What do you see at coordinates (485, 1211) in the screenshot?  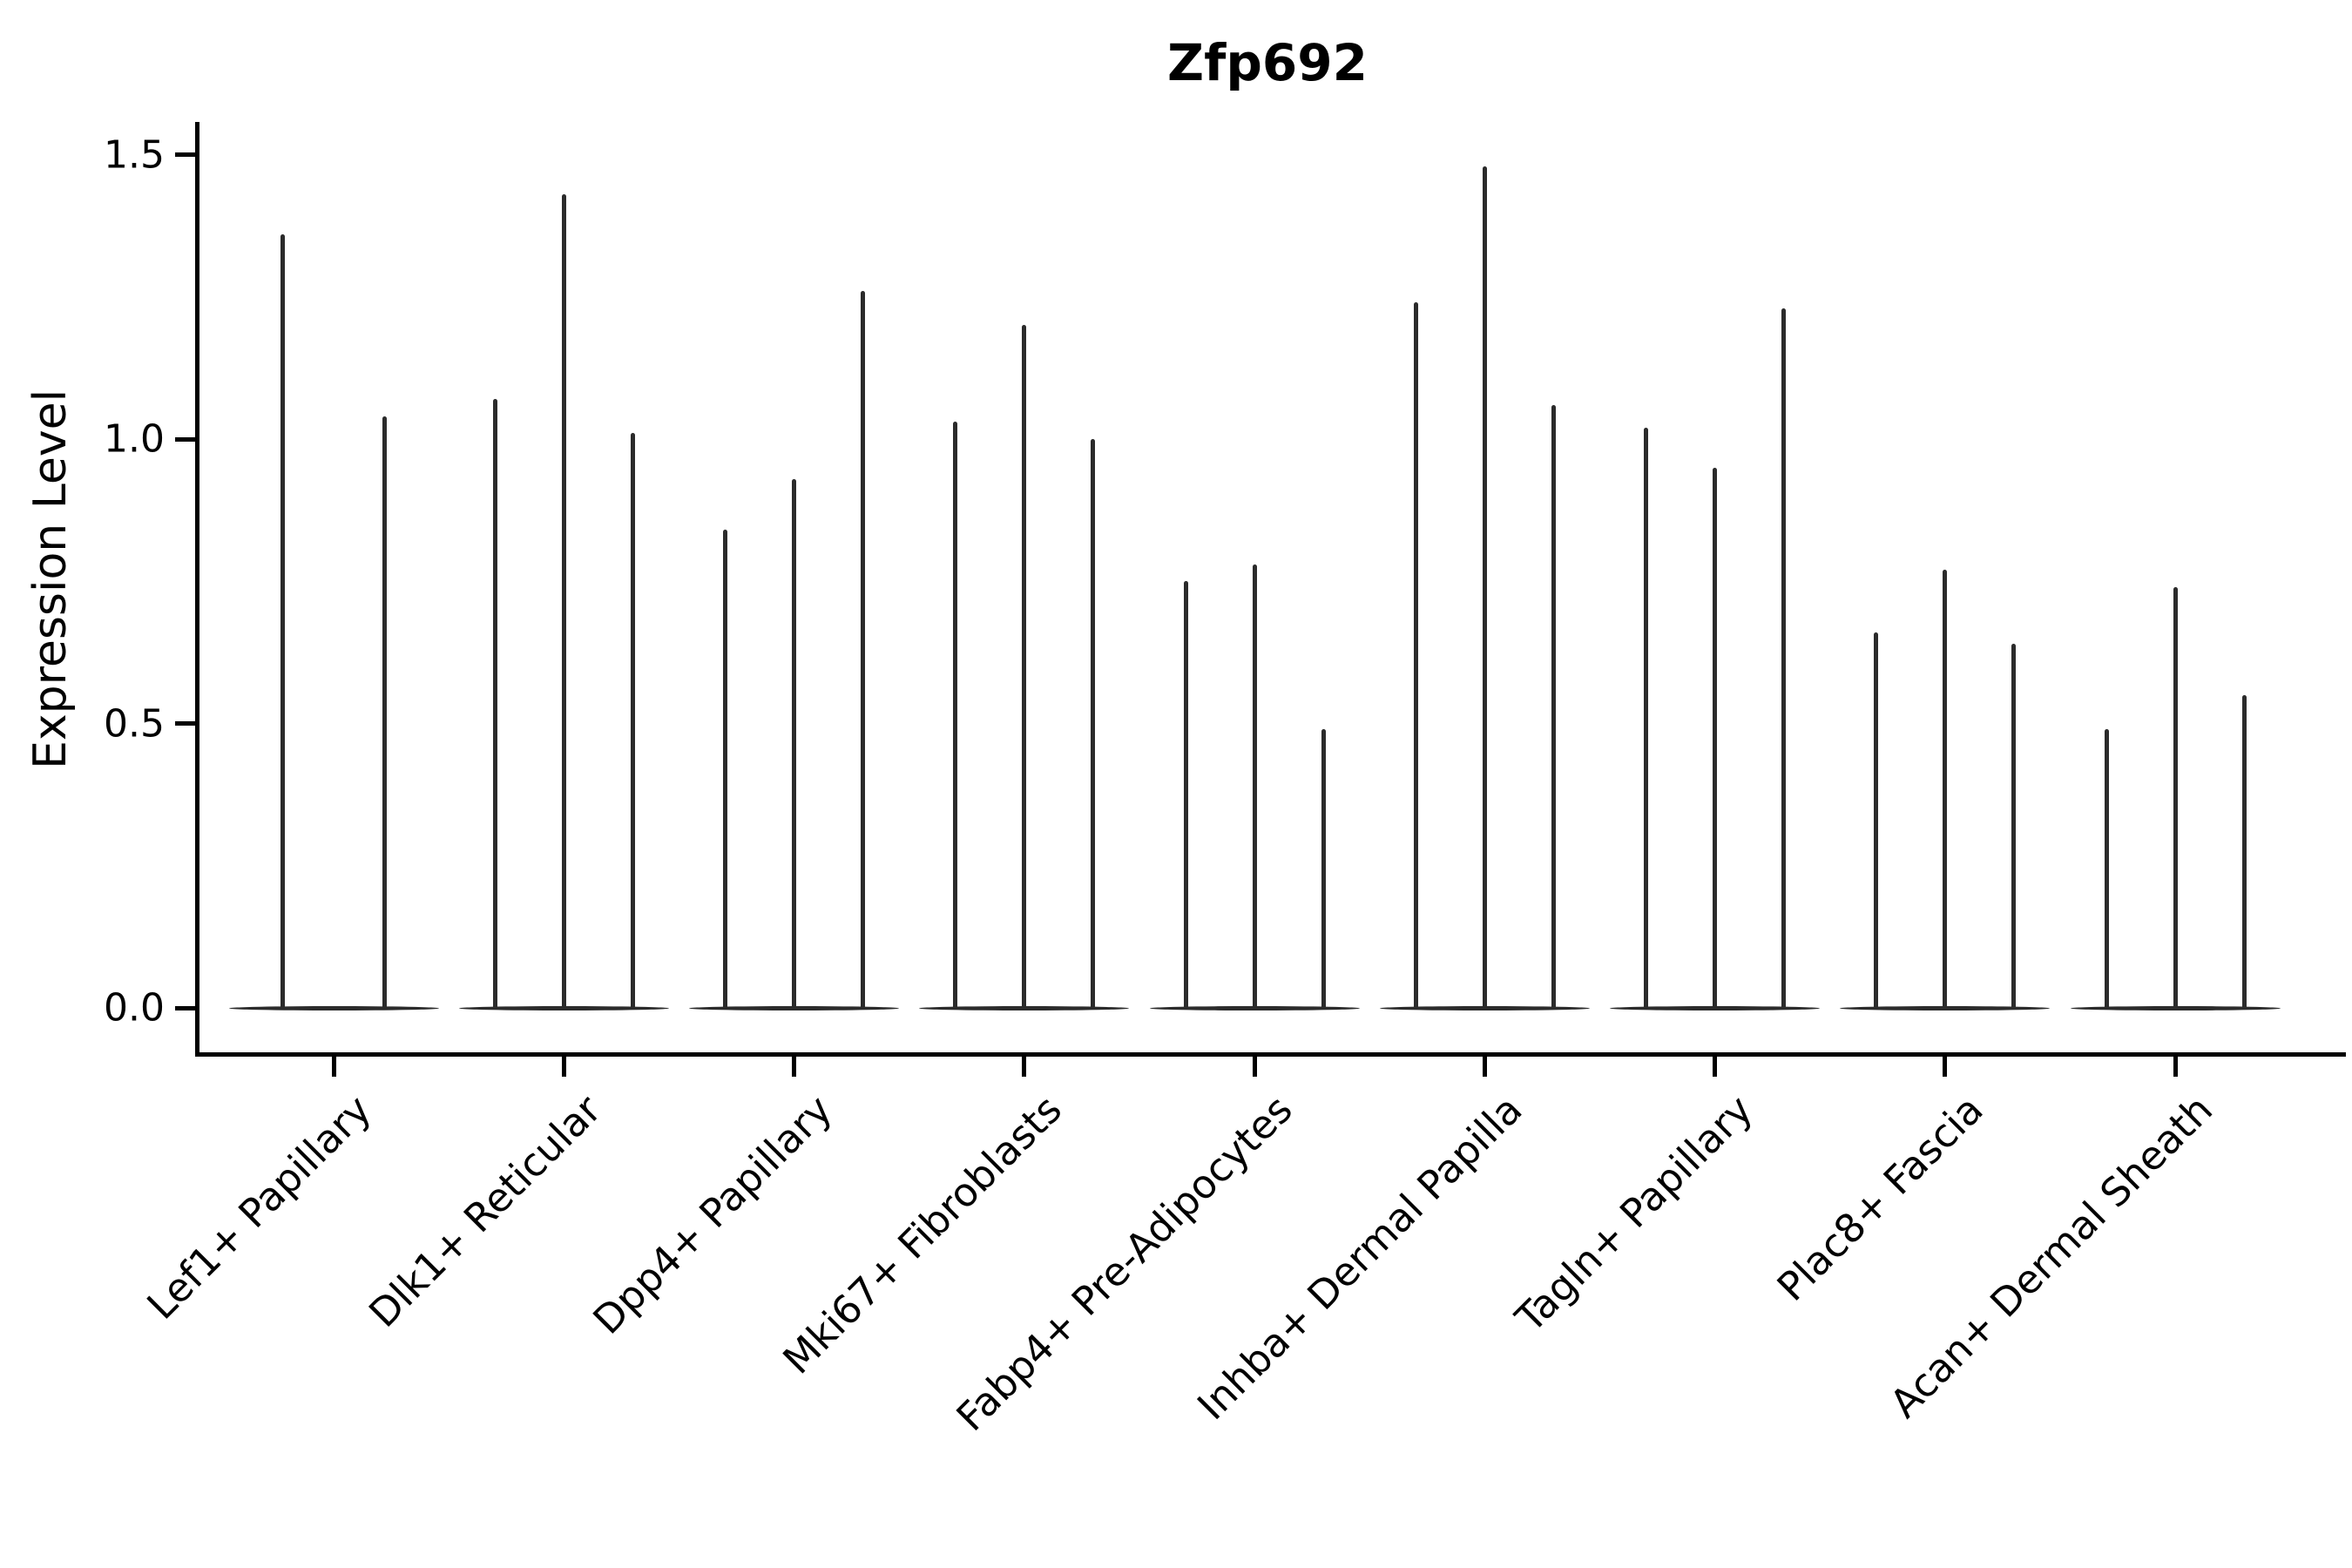 I see `x-tick-label: Dlk1+ Reticular` at bounding box center [485, 1211].